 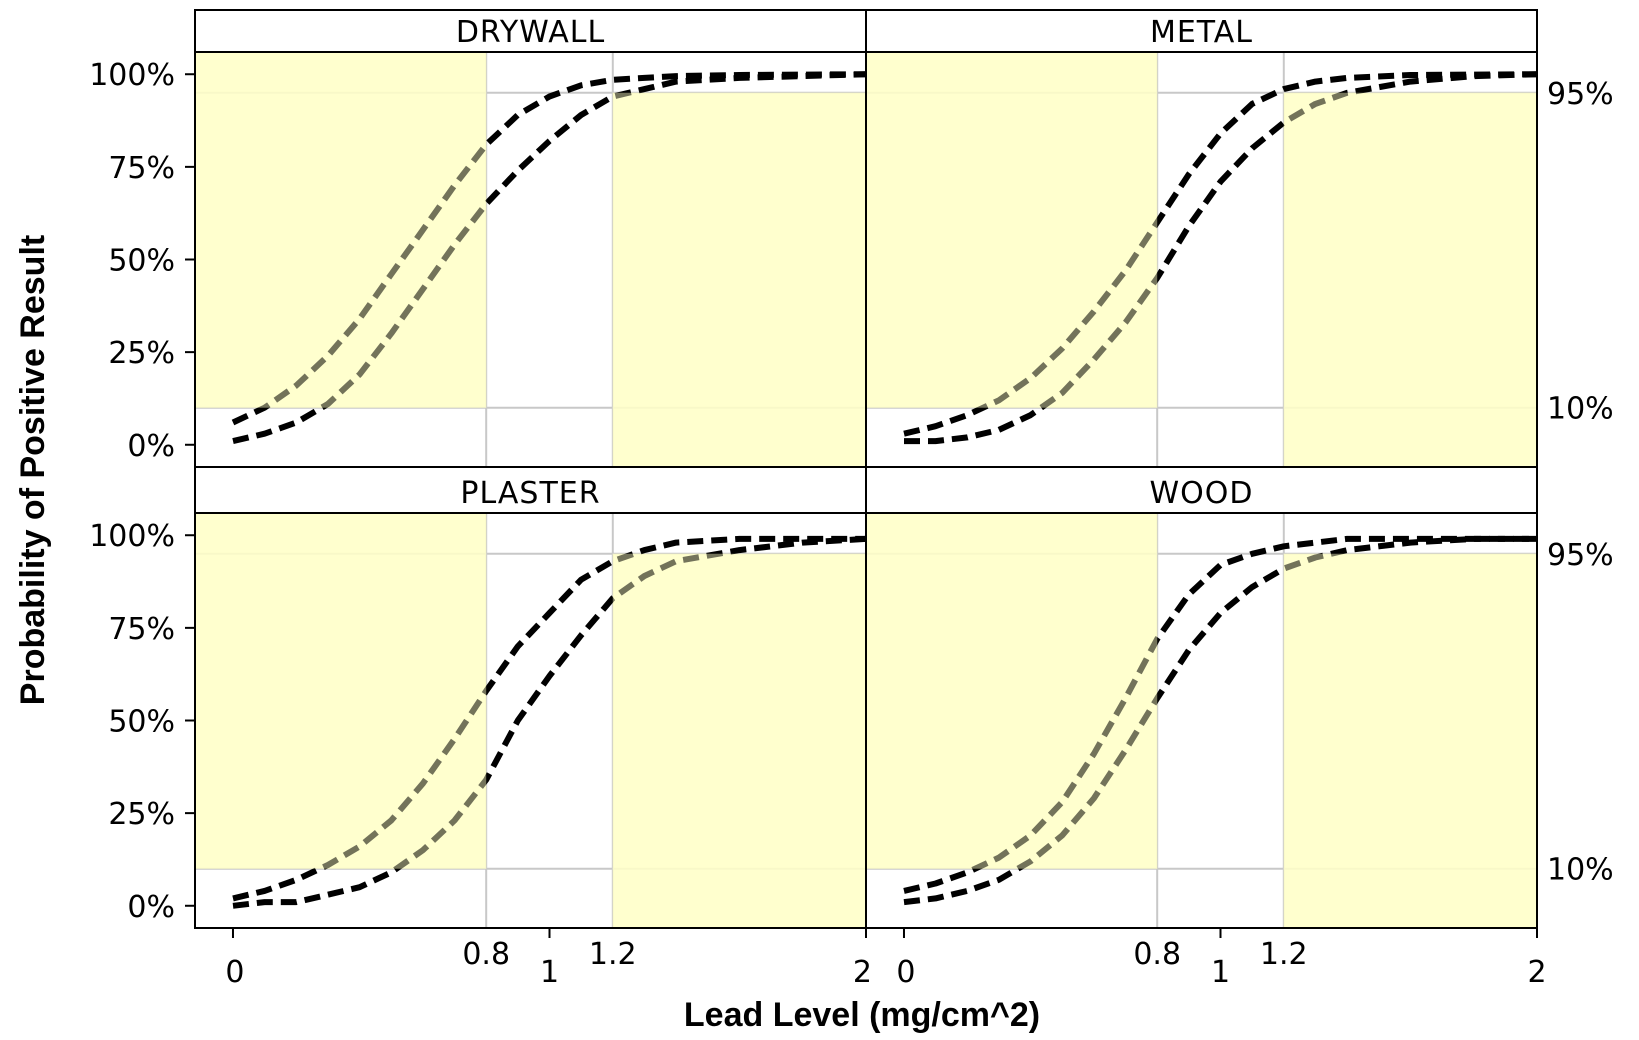 I want to click on strip-label: DRYWALL, so click(x=530, y=32).